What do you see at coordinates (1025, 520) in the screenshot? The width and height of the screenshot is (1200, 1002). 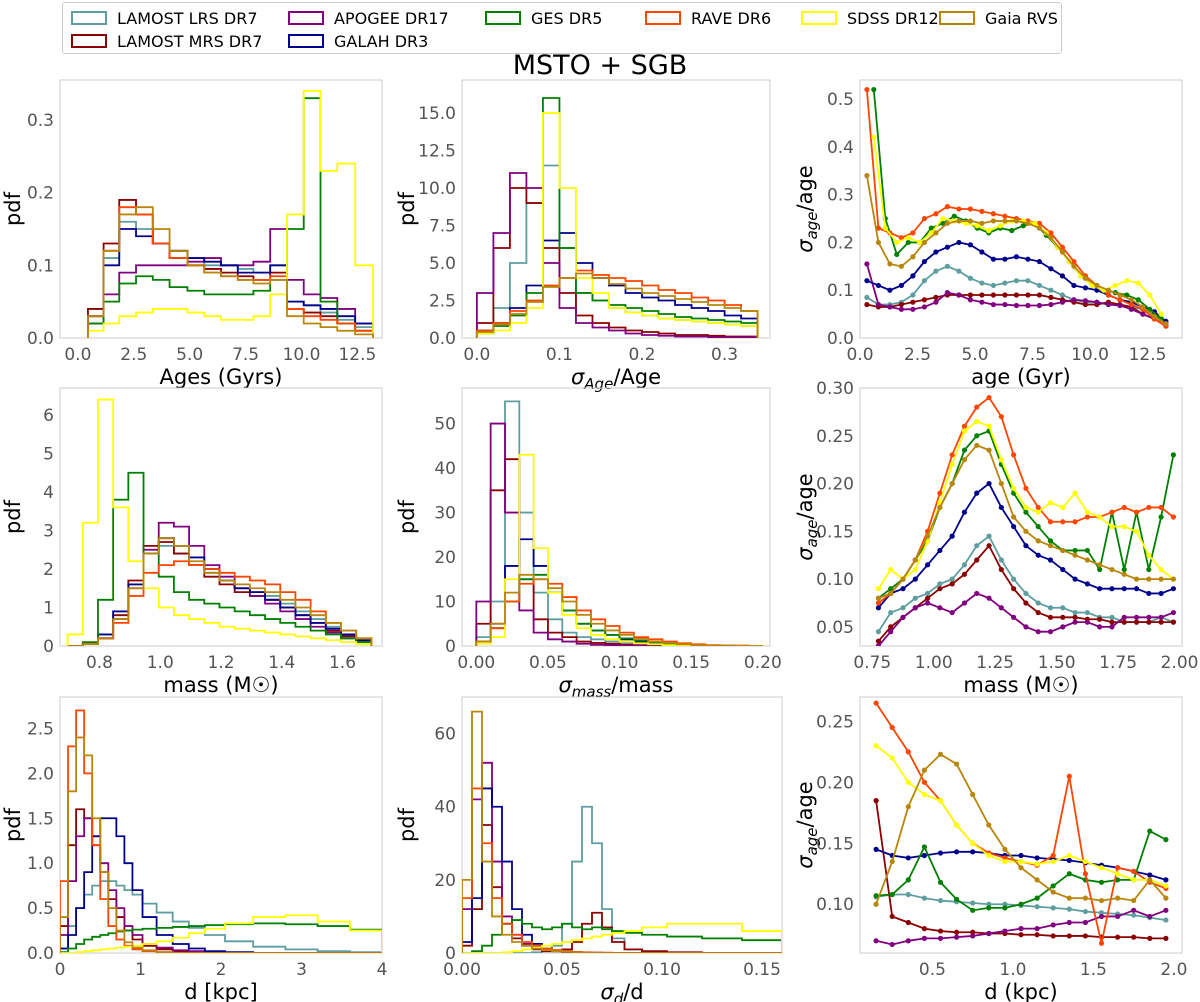 I see `plot-area-age-err-vs-mass` at bounding box center [1025, 520].